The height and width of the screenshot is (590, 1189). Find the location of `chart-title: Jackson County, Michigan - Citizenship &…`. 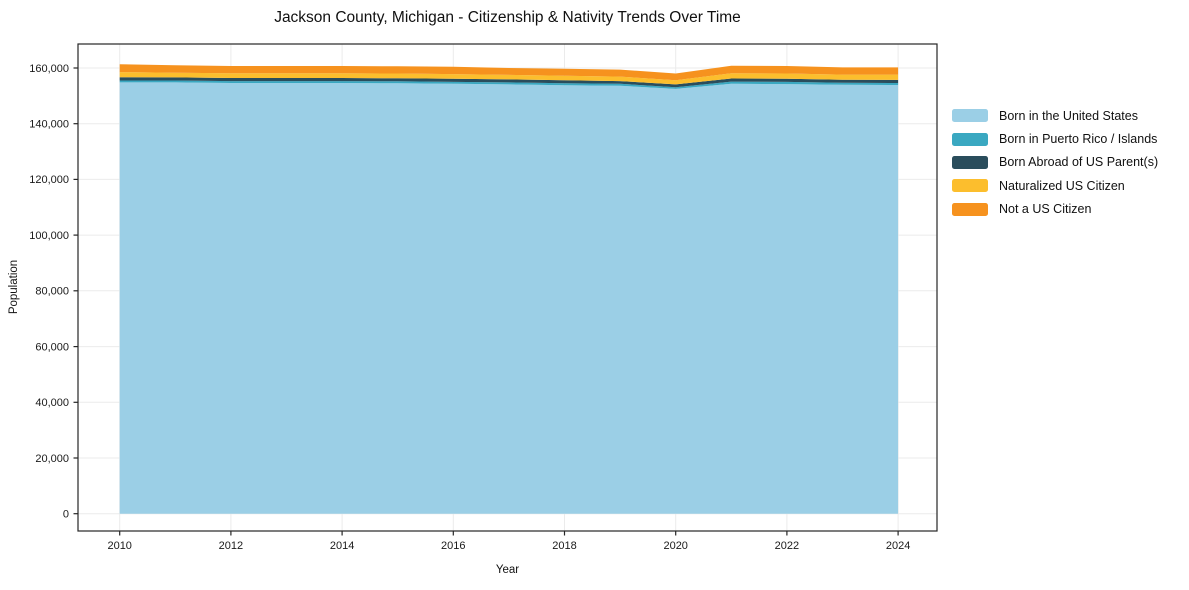

chart-title: Jackson County, Michigan - Citizenship &… is located at coordinates (507, 17).